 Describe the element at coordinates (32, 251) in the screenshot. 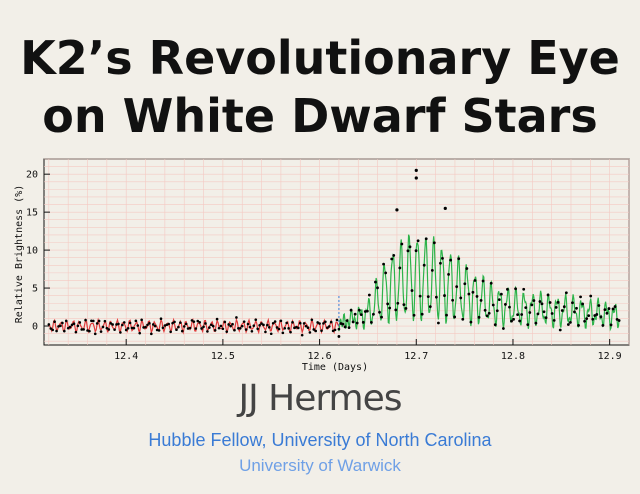

I see `y-tick-label: 10` at that location.